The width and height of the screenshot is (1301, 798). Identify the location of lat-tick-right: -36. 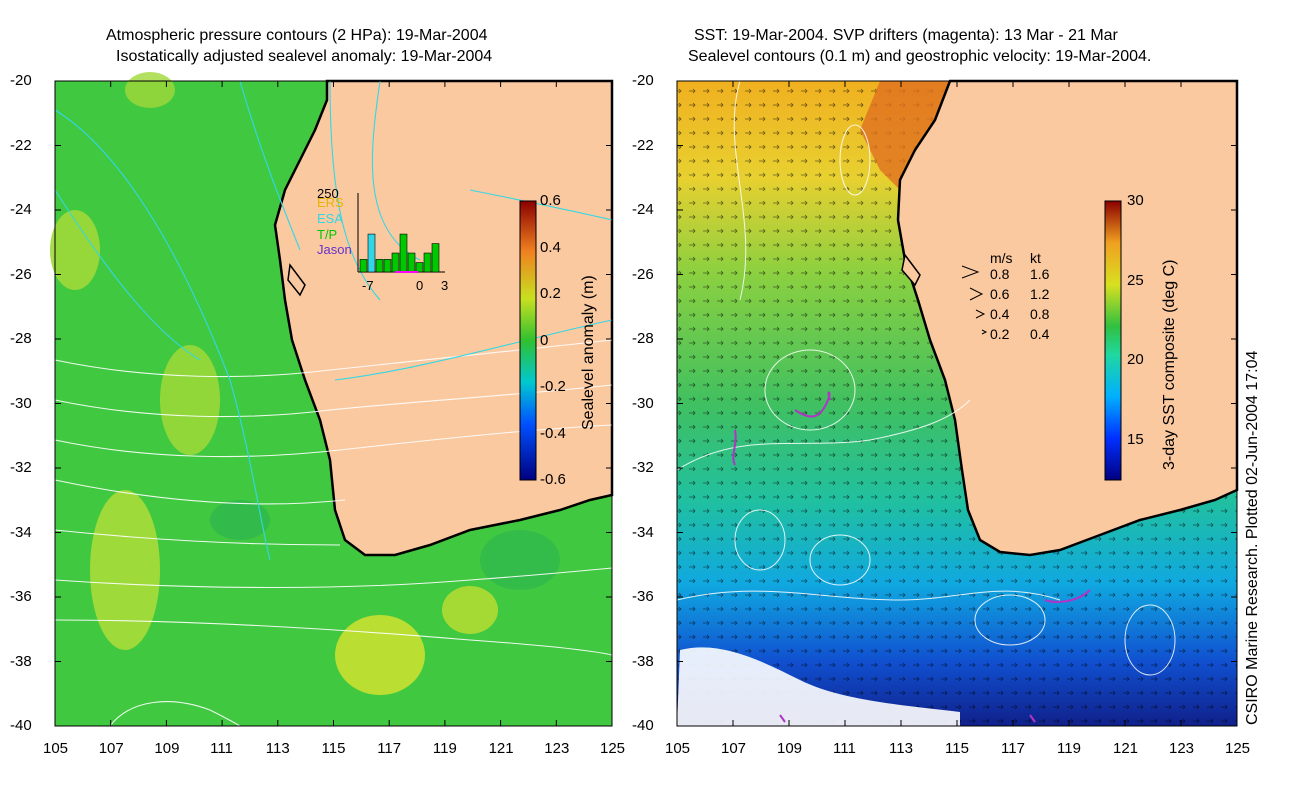
(643, 596).